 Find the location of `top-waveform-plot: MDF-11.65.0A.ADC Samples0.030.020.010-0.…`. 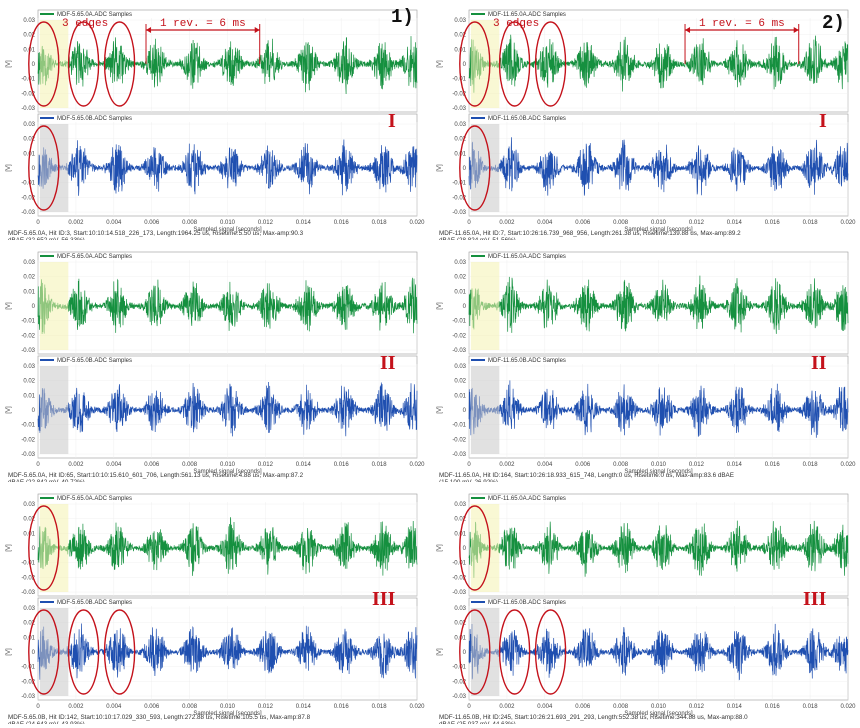

top-waveform-plot: MDF-11.65.0A.ADC Samples0.030.020.010-0.… is located at coordinates (643, 545).